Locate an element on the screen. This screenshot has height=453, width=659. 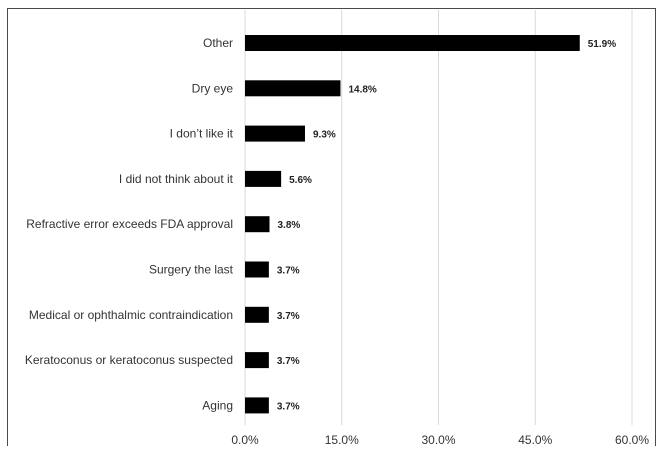
x-tick-label: 30.0% is located at coordinates (438, 440).